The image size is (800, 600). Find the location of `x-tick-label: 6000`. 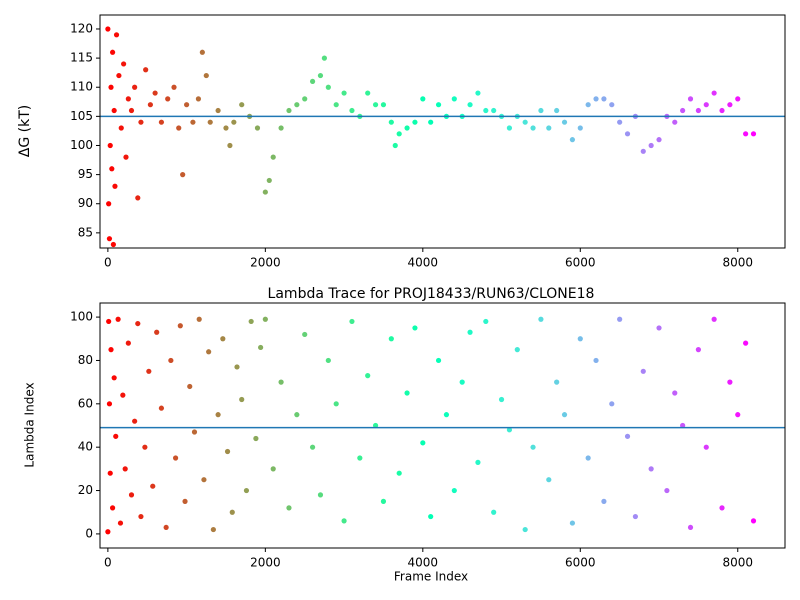

x-tick-label: 6000 is located at coordinates (580, 263).